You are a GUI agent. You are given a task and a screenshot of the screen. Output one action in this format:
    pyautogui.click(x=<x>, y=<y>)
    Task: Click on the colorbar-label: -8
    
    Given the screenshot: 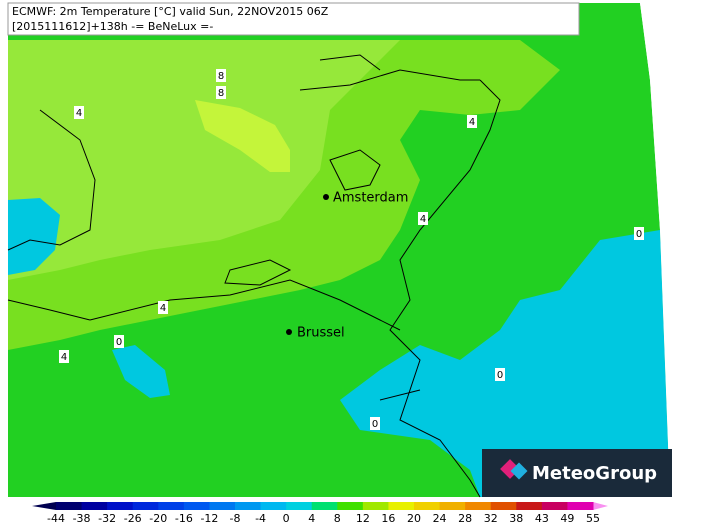 What is the action you would take?
    pyautogui.click(x=235, y=518)
    